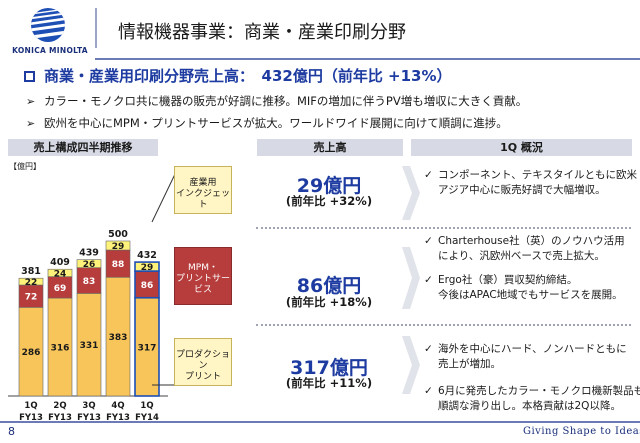 The height and width of the screenshot is (443, 640). What do you see at coordinates (118, 265) in the screenshot?
I see `bar-value-label: 88` at bounding box center [118, 265].